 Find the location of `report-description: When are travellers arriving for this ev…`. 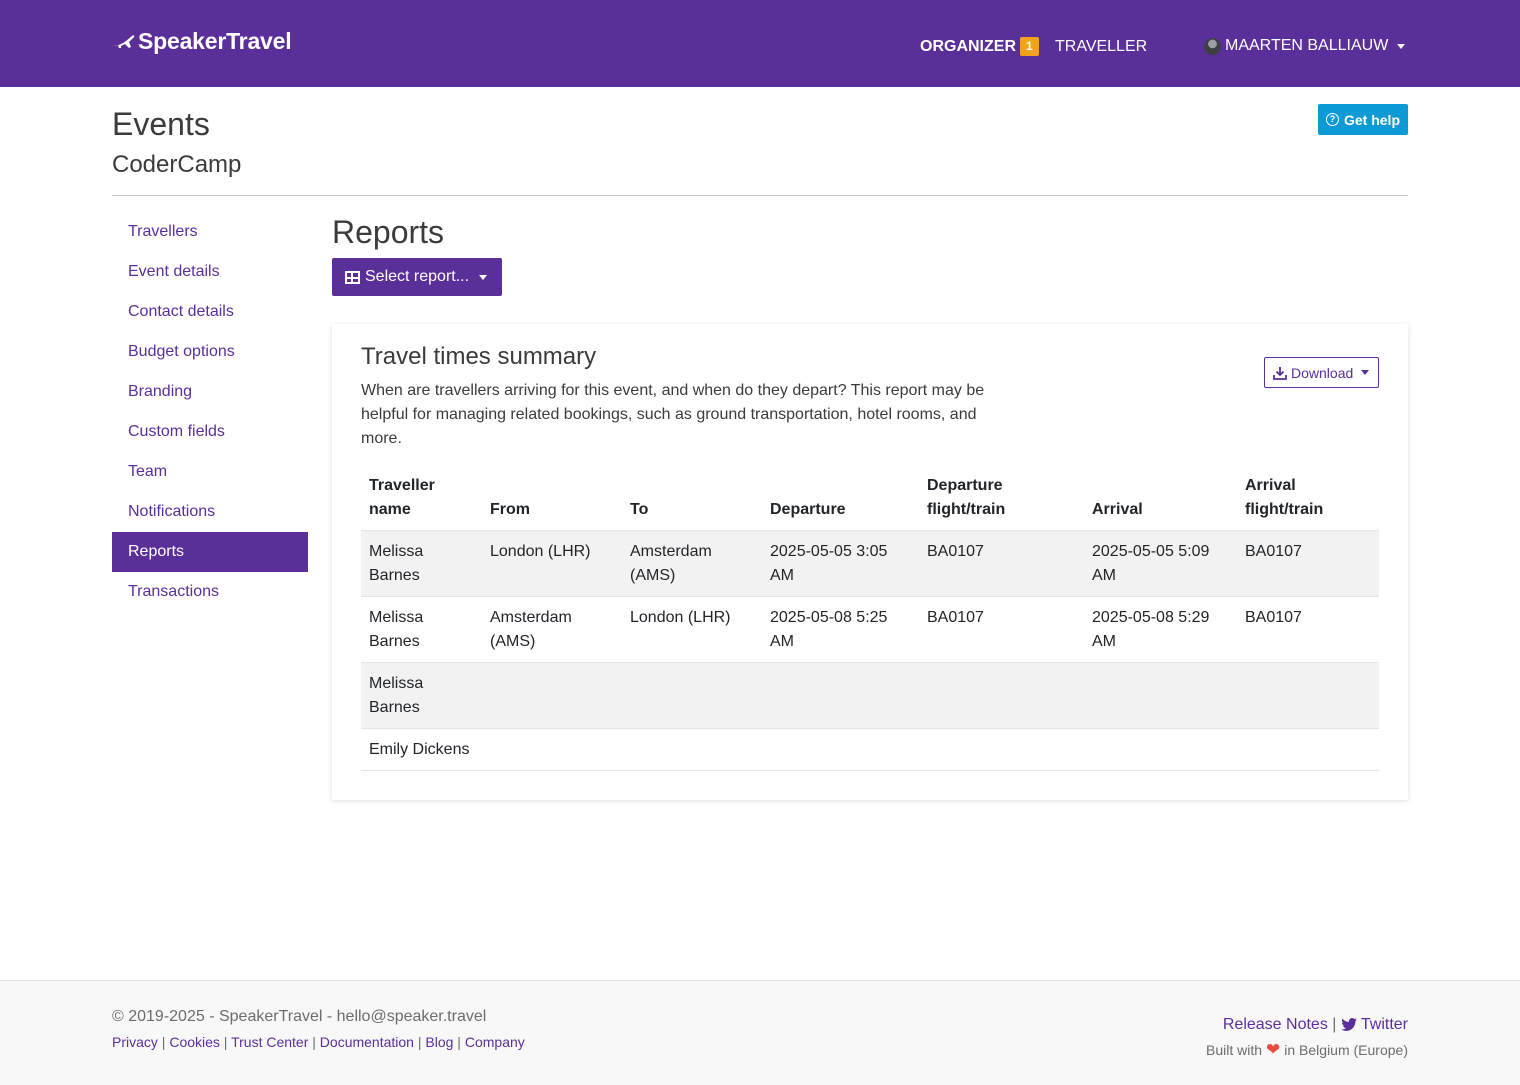

report-description: When are travellers arriving for this ev… is located at coordinates (673, 414).